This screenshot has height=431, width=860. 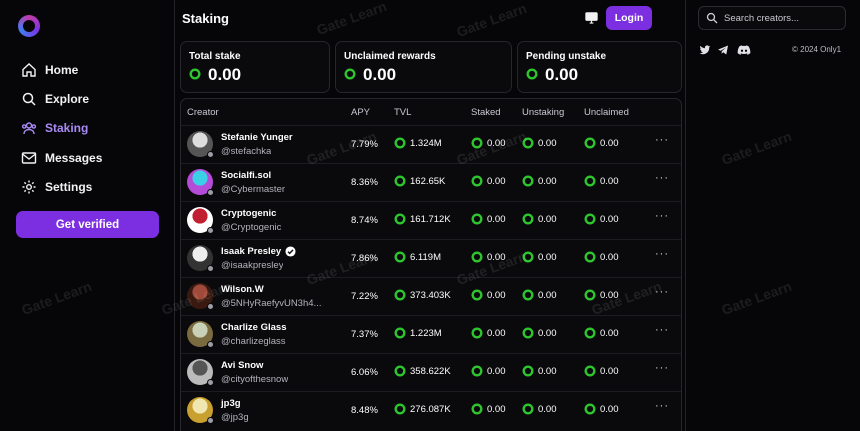 What do you see at coordinates (629, 18) in the screenshot?
I see `login-button: Login` at bounding box center [629, 18].